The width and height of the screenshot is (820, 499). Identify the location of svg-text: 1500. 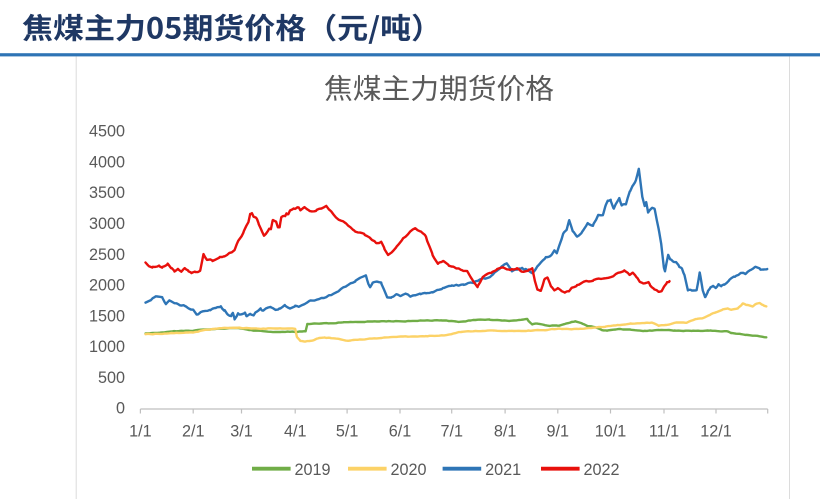
(107, 316).